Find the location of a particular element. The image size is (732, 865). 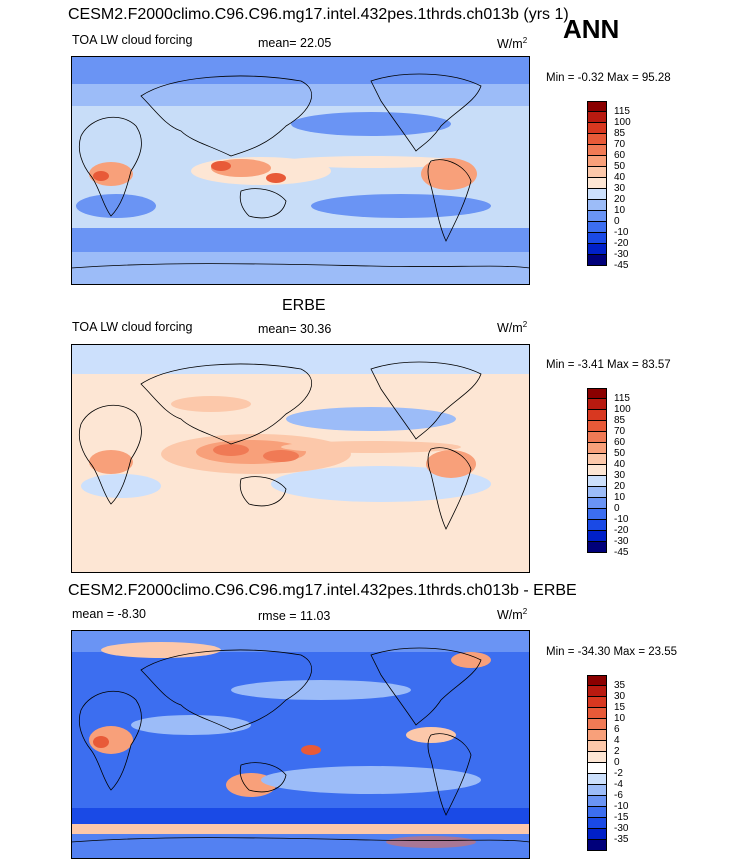

panel-3-north-atlantic-anom is located at coordinates (161, 650).